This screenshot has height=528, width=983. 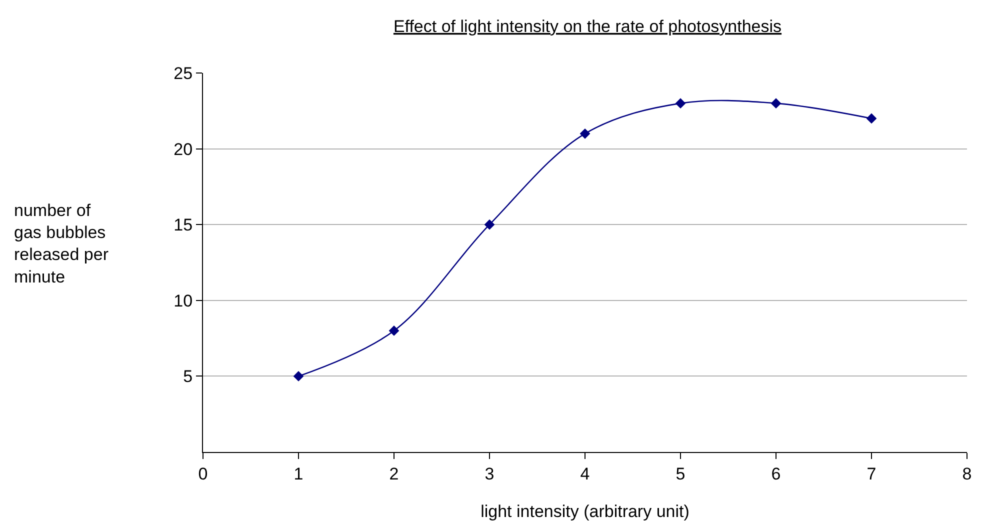 I want to click on x-tick-label: 1, so click(x=299, y=474).